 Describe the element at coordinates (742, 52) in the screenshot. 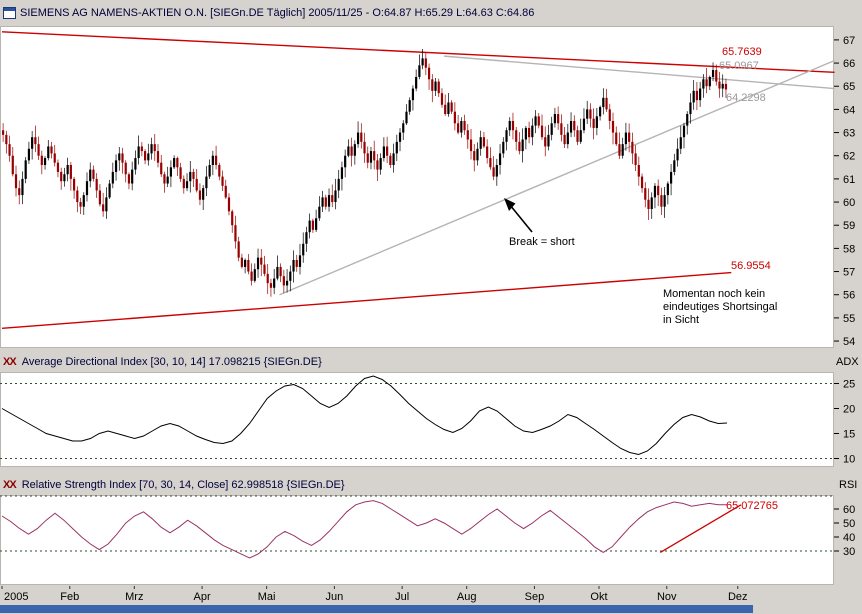

I see `resistance-value-label: 65.7639` at that location.